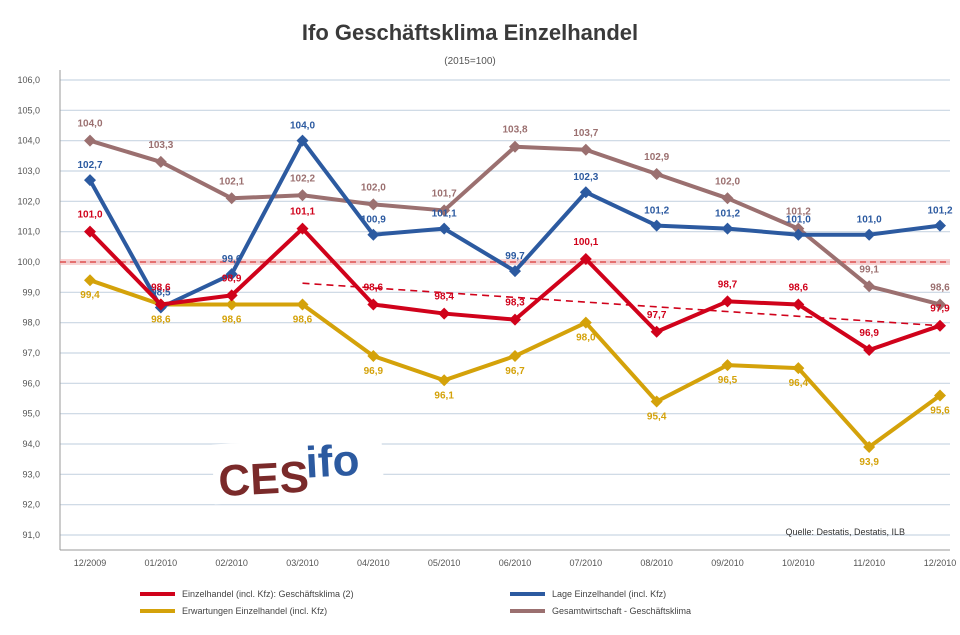 This screenshot has width=960, height=635. What do you see at coordinates (869, 333) in the screenshot?
I see `data-label: 96,9` at bounding box center [869, 333].